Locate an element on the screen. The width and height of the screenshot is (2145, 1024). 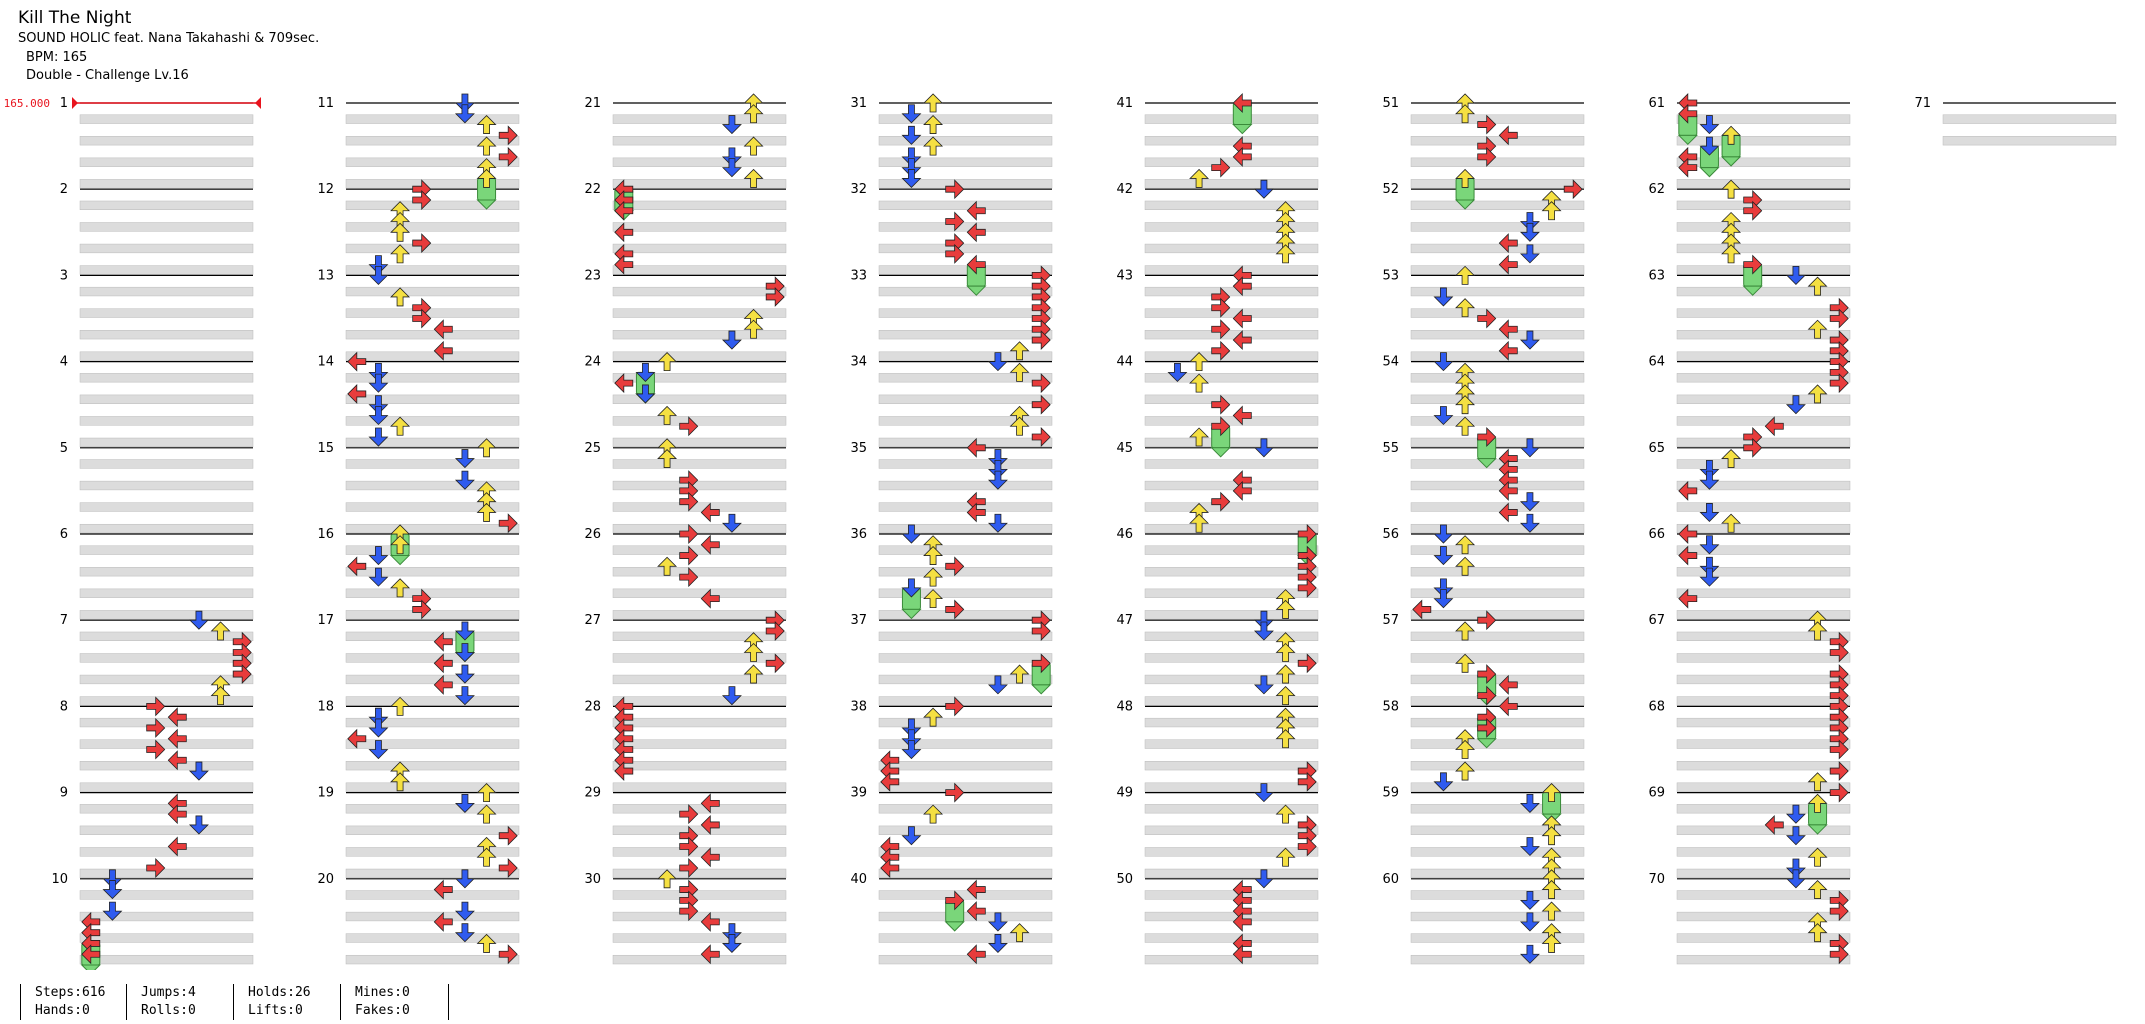
measure-number: 22 is located at coordinates (592, 189).